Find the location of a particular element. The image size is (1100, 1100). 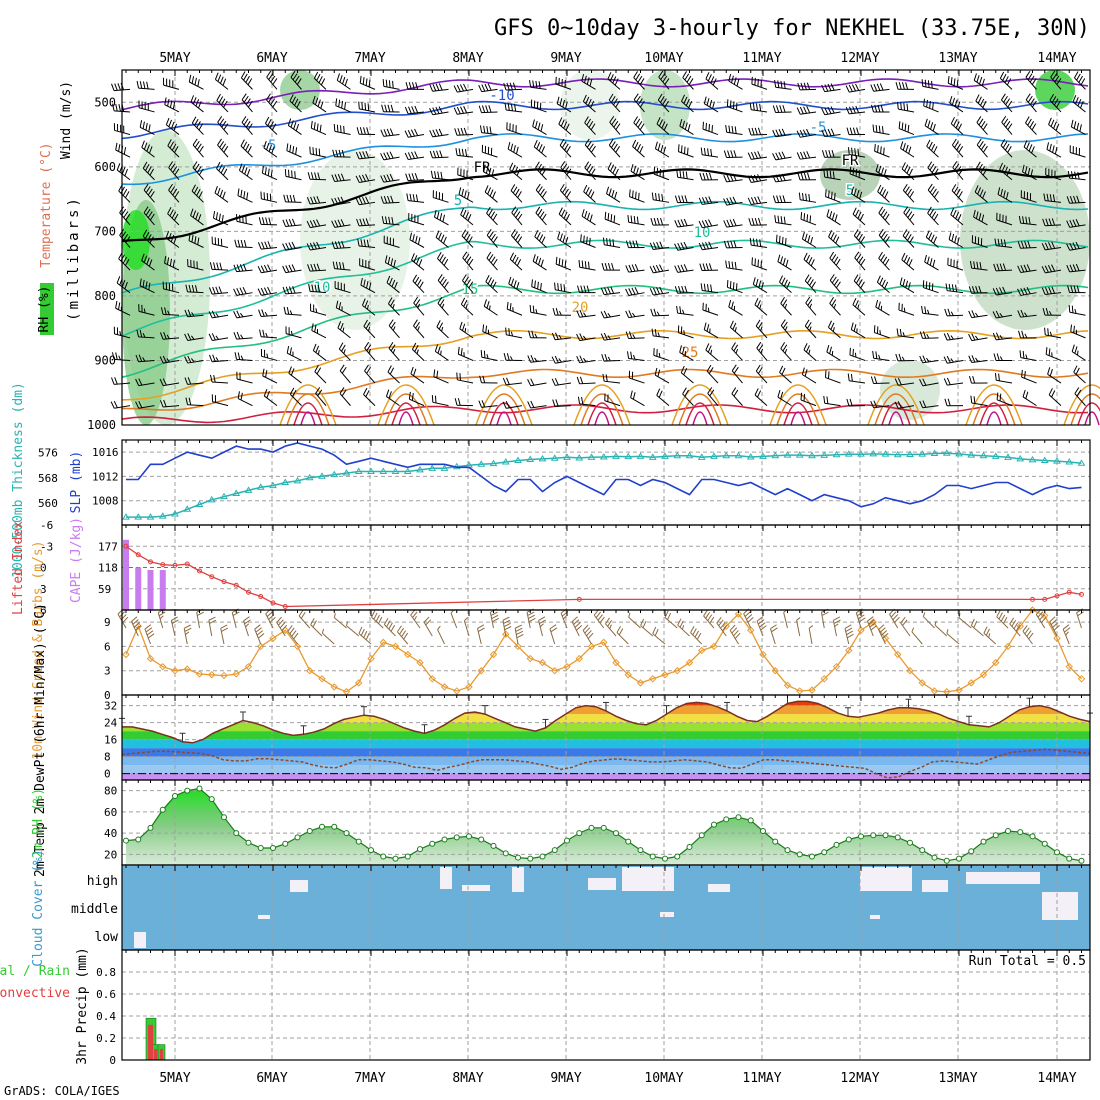

rh-tick-label: 60 is located at coordinates (110, 812).